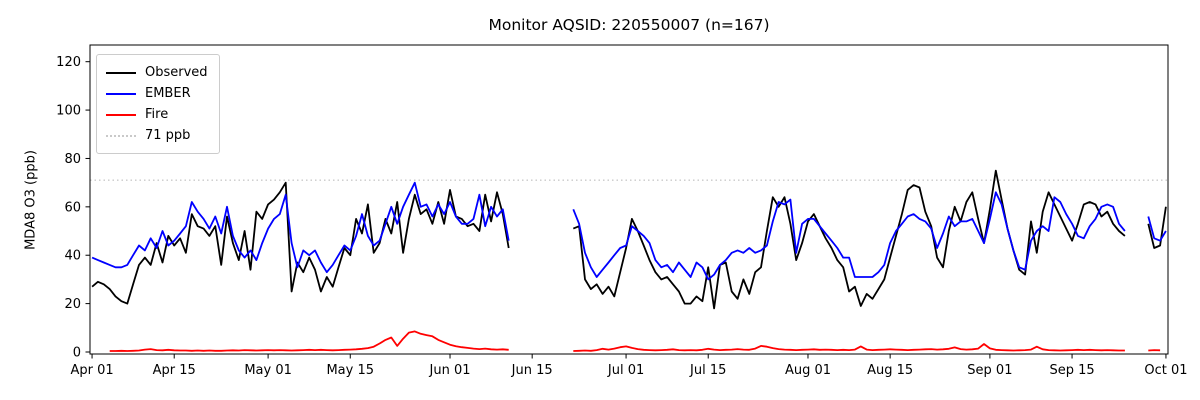 The width and height of the screenshot is (1200, 400). I want to click on fire-line-swatch, so click(121, 114).